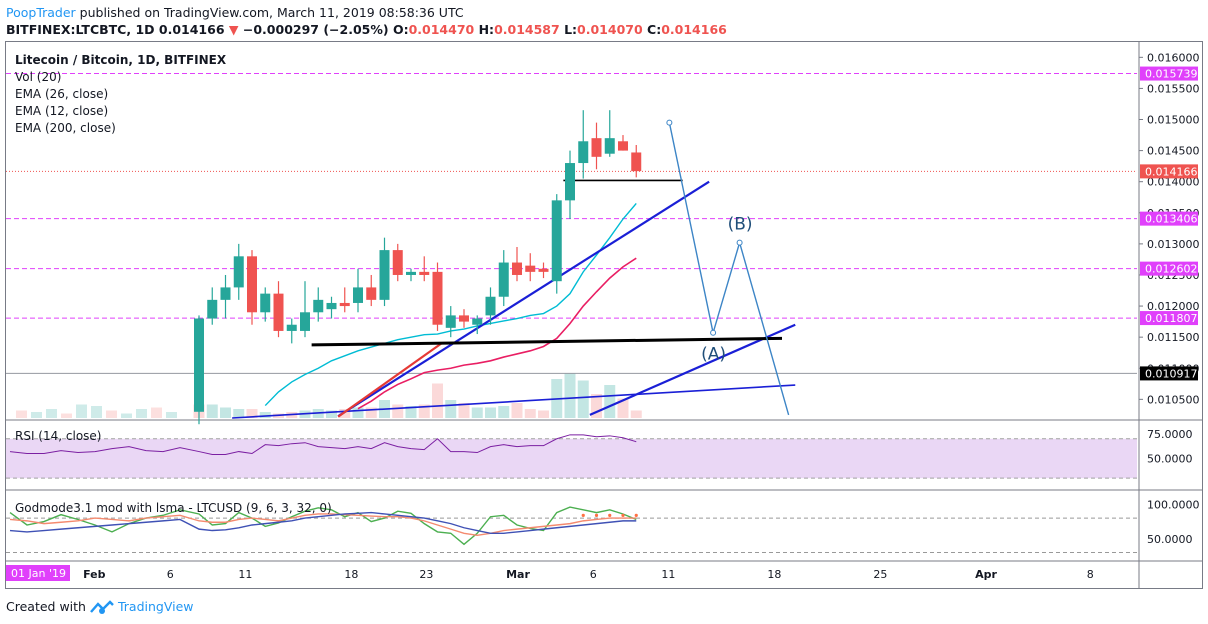 The image size is (1208, 624). What do you see at coordinates (729, 269) in the screenshot?
I see `wave-projection` at bounding box center [729, 269].